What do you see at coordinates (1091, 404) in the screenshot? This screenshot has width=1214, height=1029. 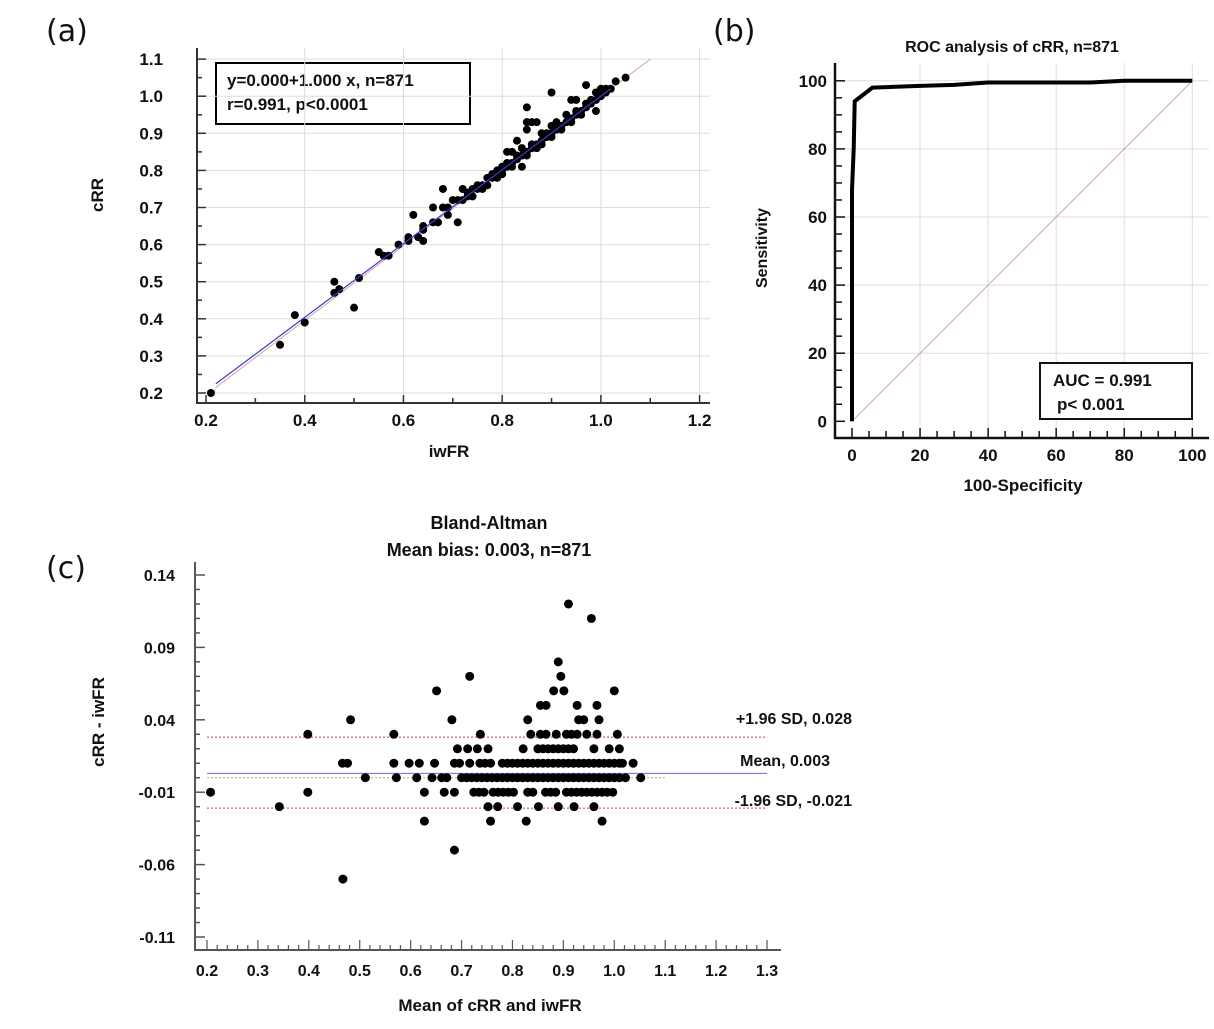 I see `b-annotation-p: p< 0.001` at bounding box center [1091, 404].